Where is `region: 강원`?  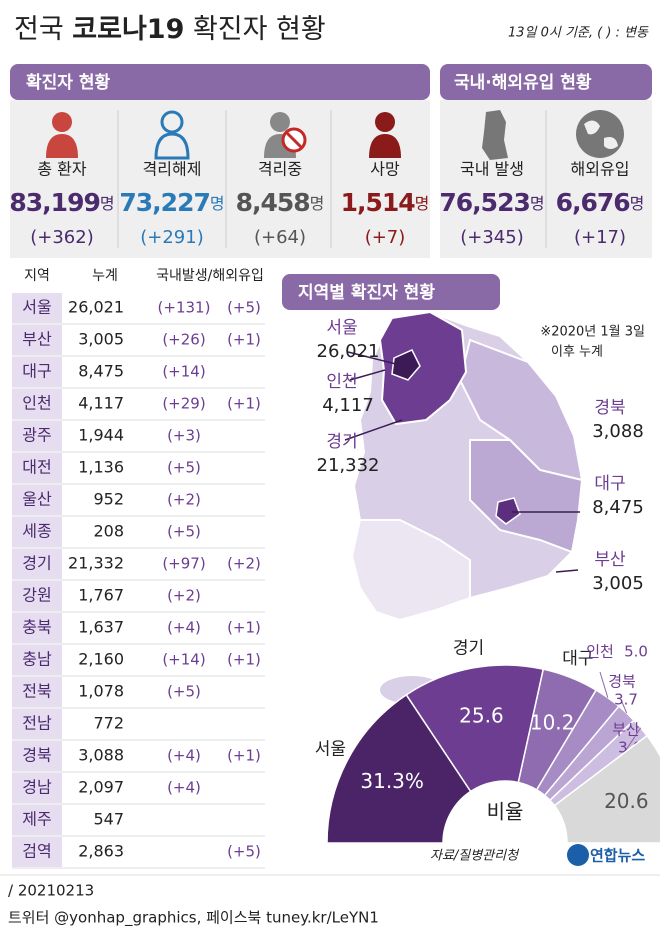 region: 강원 is located at coordinates (36, 595).